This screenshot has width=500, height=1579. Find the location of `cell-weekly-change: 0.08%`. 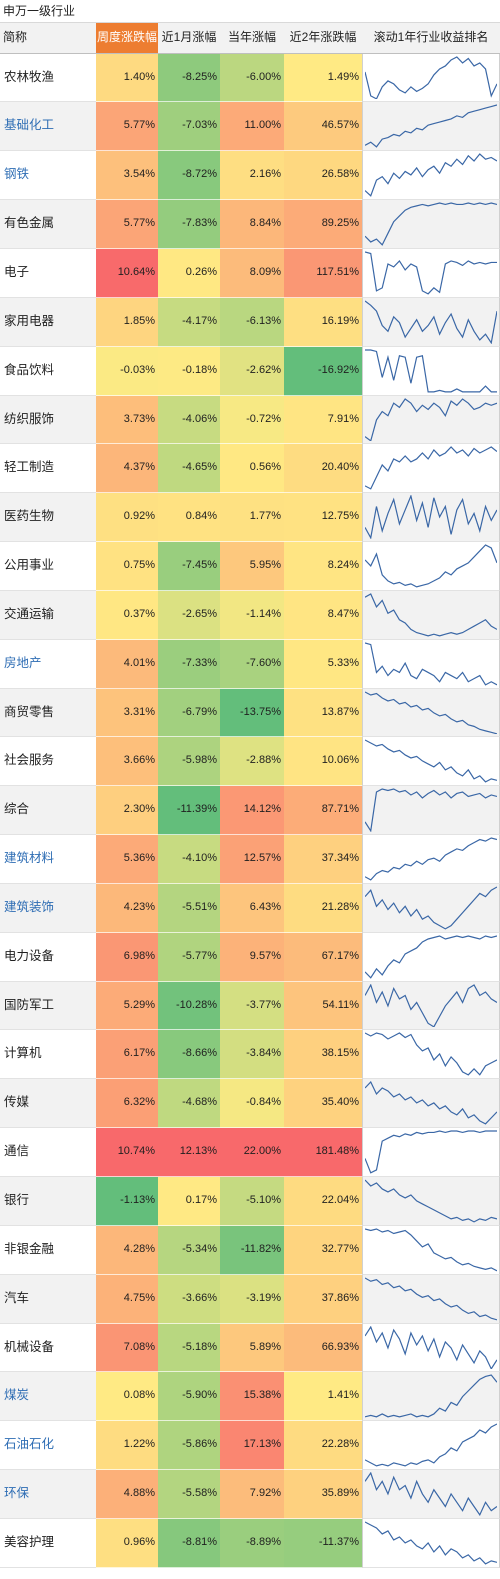

cell-weekly-change: 0.08% is located at coordinates (127, 1397).